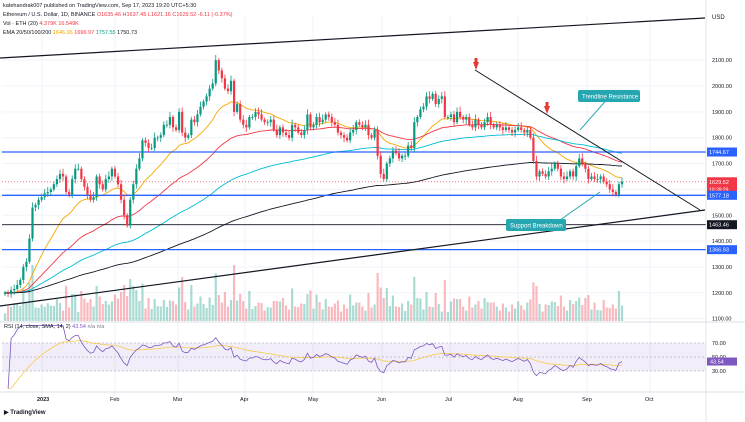 The height and width of the screenshot is (422, 745). I want to click on ema20-value: 1646.96, so click(62, 33).